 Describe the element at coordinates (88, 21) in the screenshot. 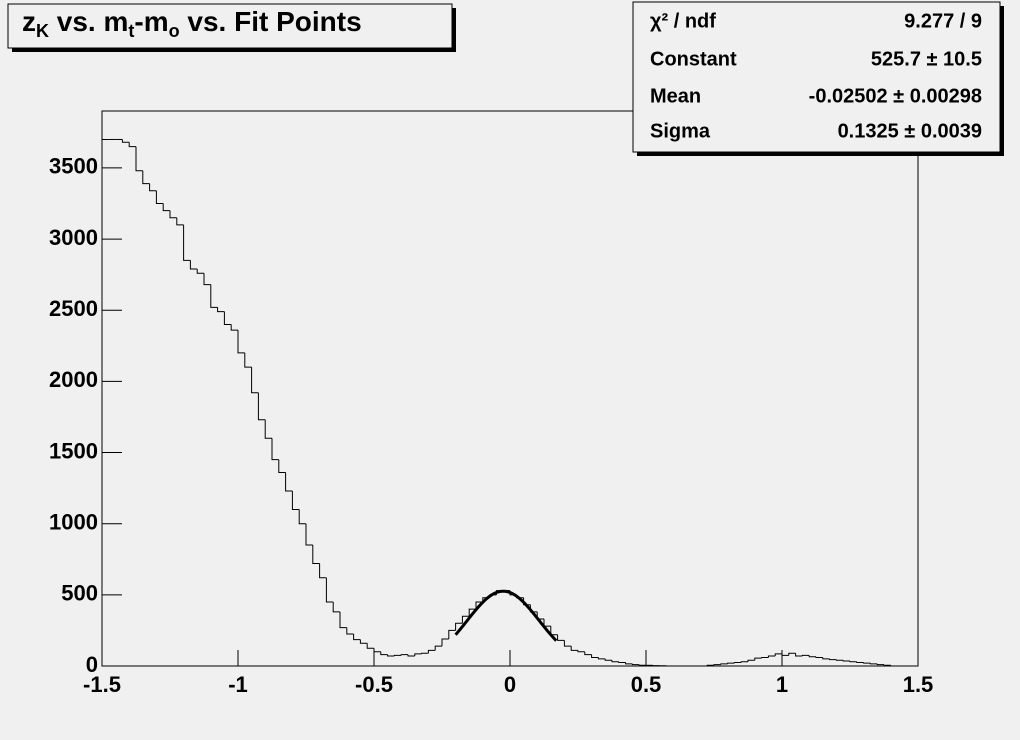

I see `title-part: vs. m` at that location.